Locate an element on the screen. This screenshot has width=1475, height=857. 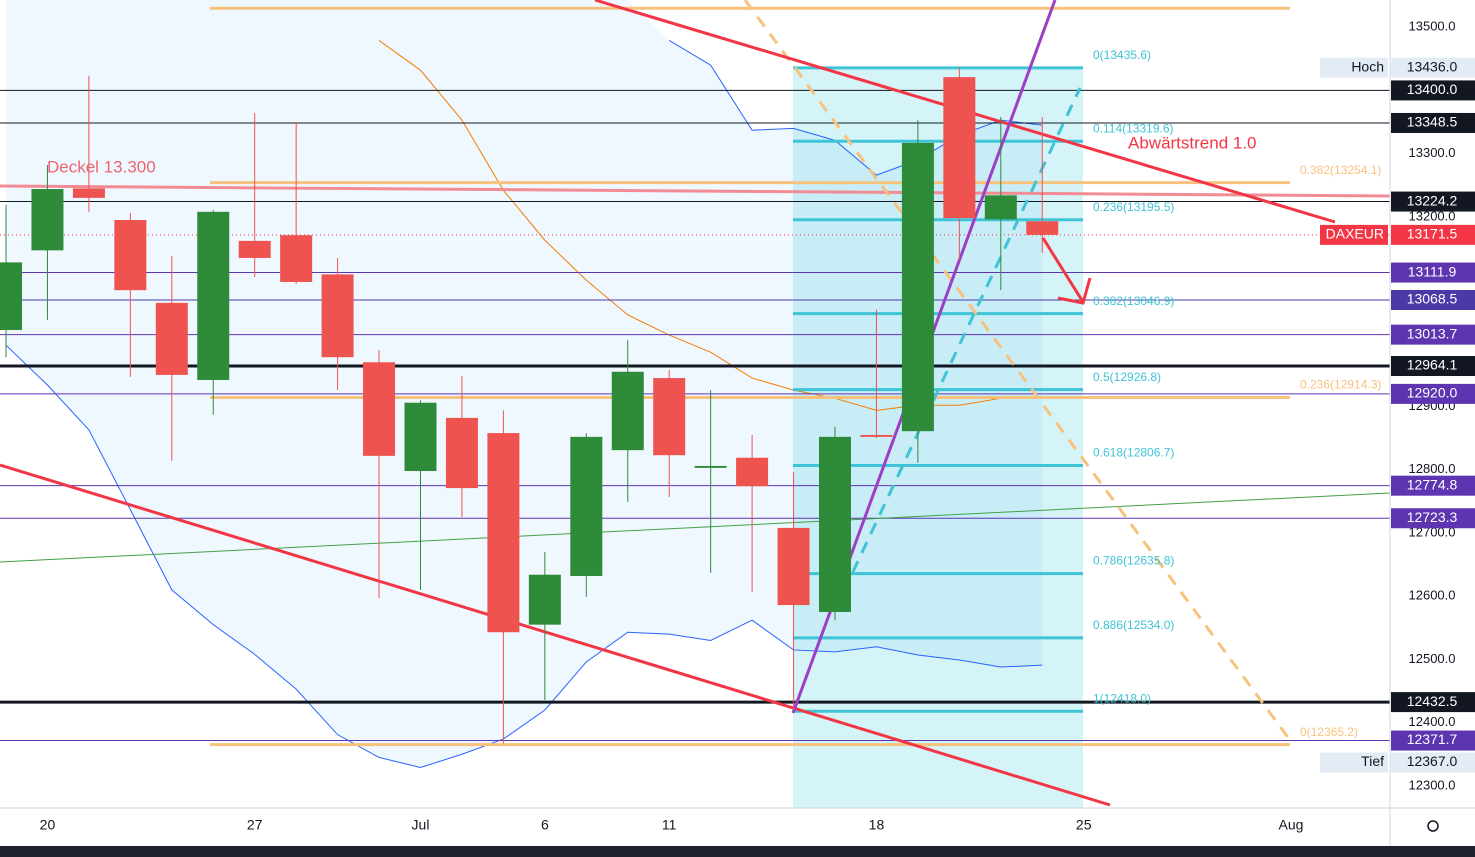
price-tag-label: 12432.5 is located at coordinates (1432, 701).